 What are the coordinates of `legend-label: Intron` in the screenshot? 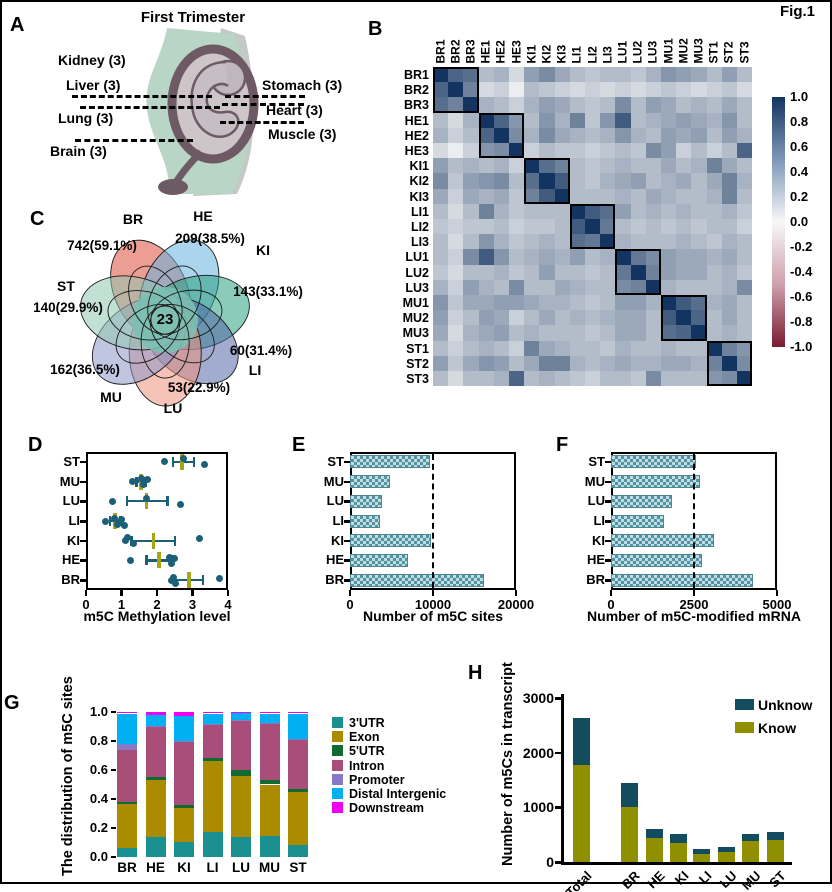 It's located at (367, 765).